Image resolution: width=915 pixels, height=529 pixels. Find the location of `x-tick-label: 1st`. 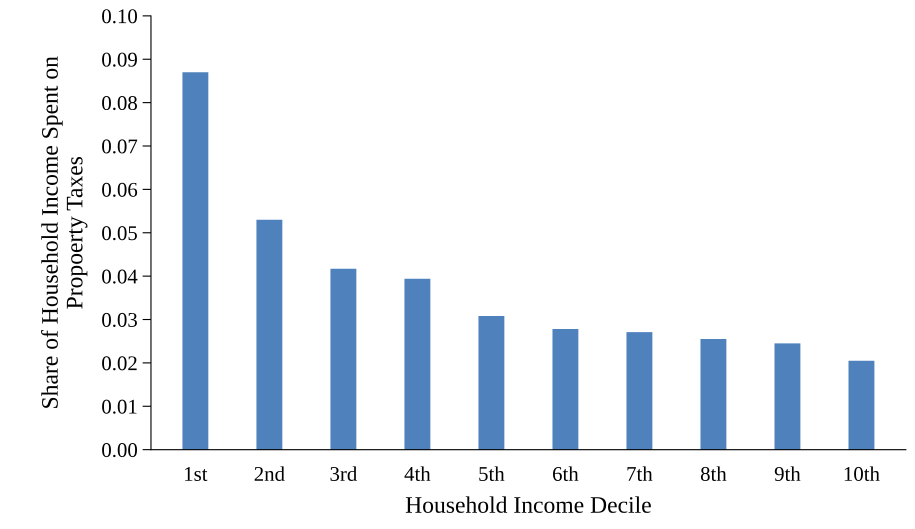

x-tick-label: 1st is located at coordinates (196, 474).